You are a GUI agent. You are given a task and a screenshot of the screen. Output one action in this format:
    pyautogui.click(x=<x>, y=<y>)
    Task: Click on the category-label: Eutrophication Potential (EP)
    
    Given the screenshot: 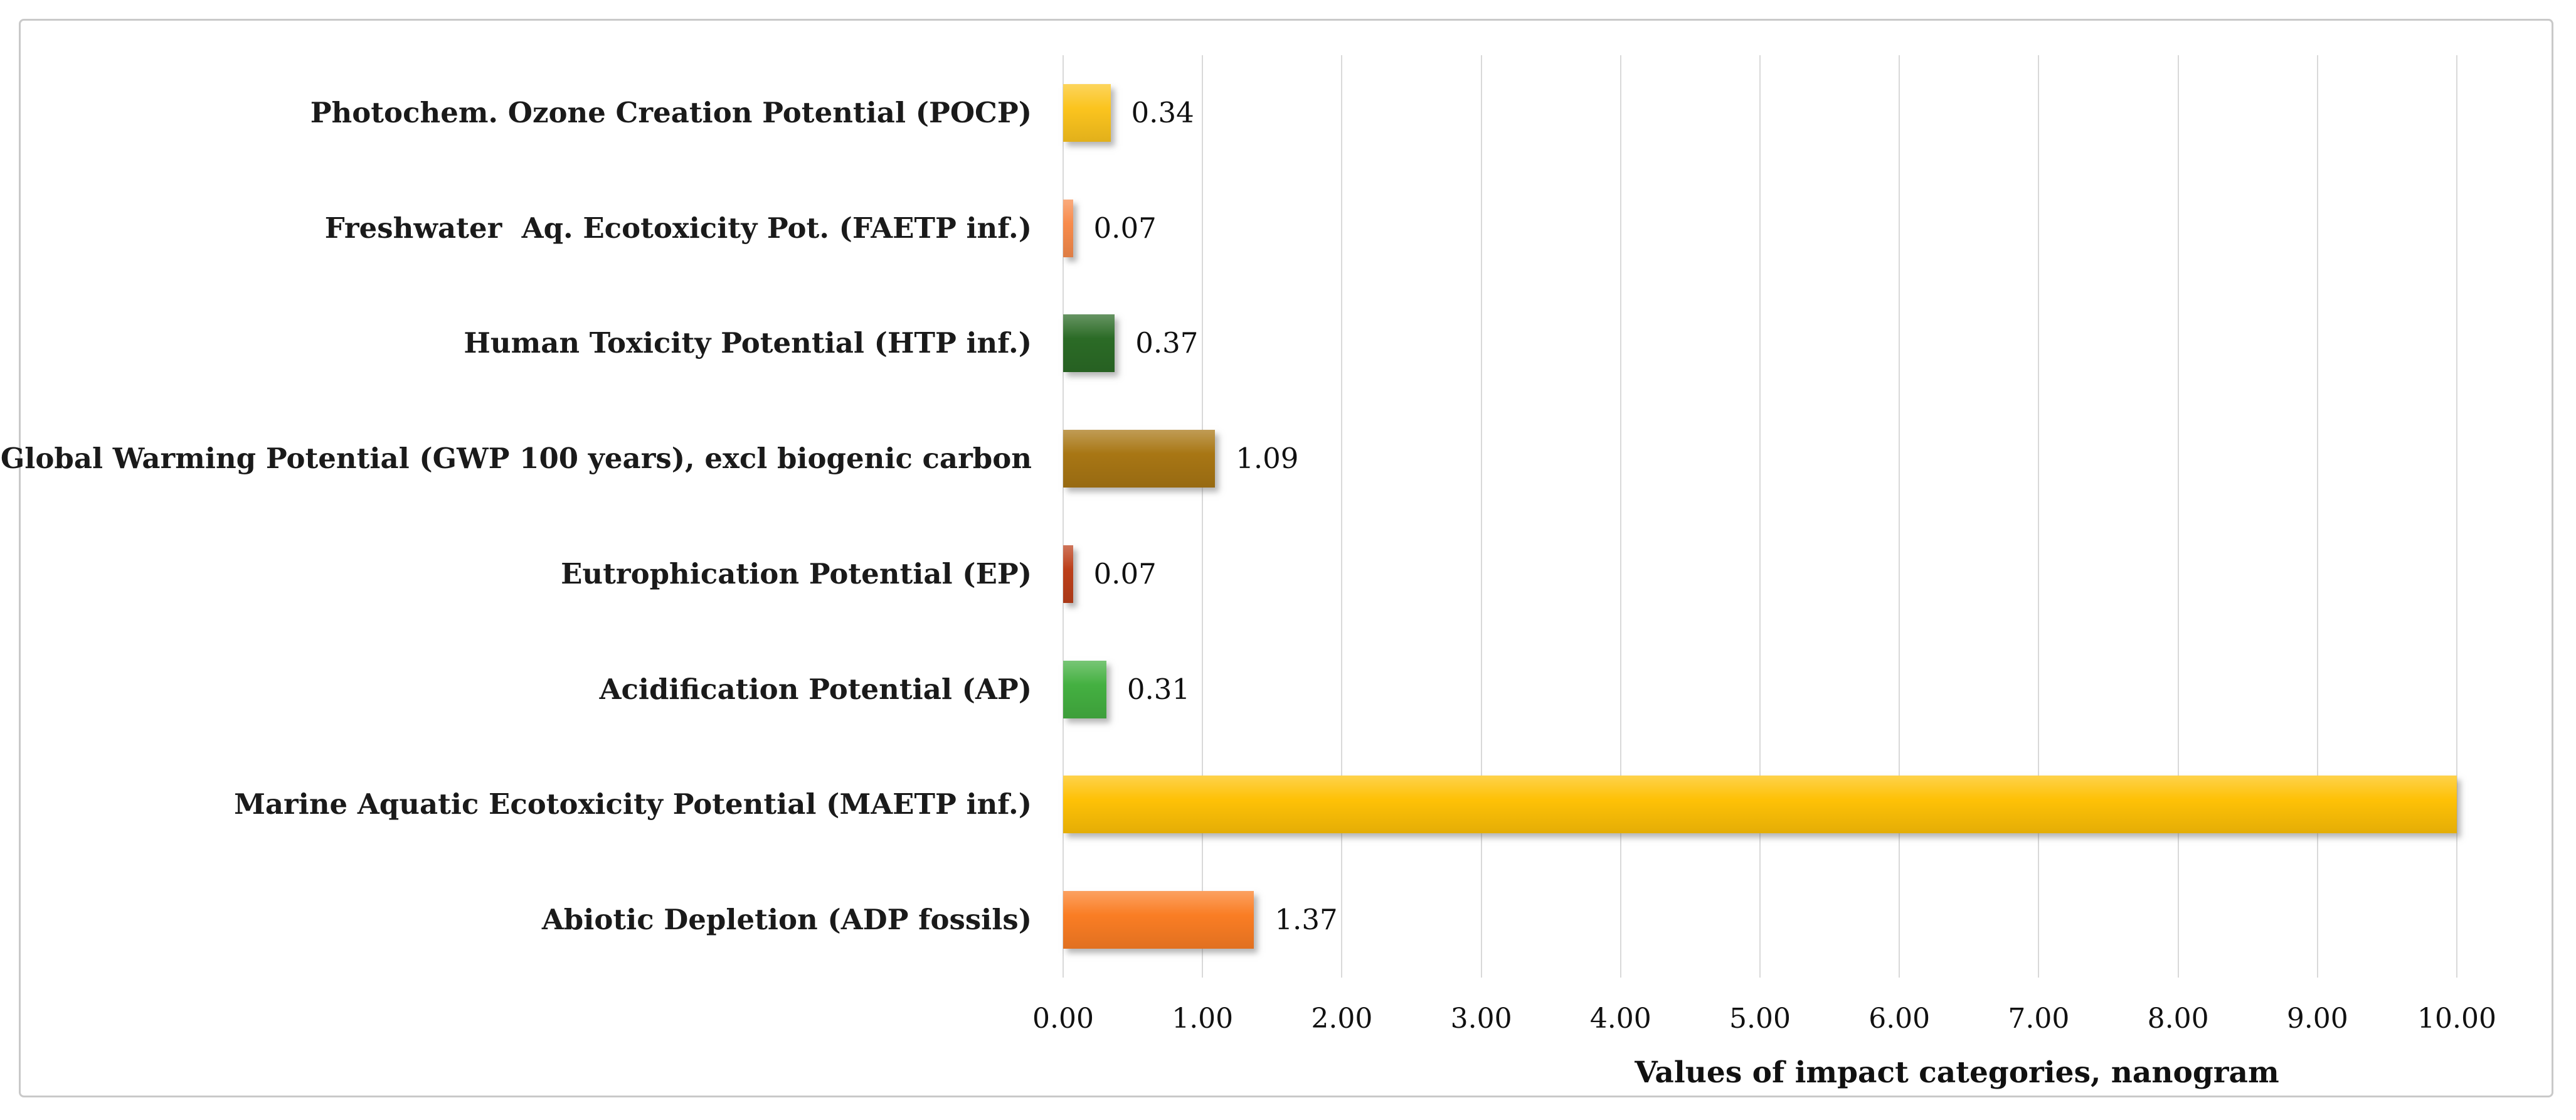 What is the action you would take?
    pyautogui.click(x=796, y=573)
    